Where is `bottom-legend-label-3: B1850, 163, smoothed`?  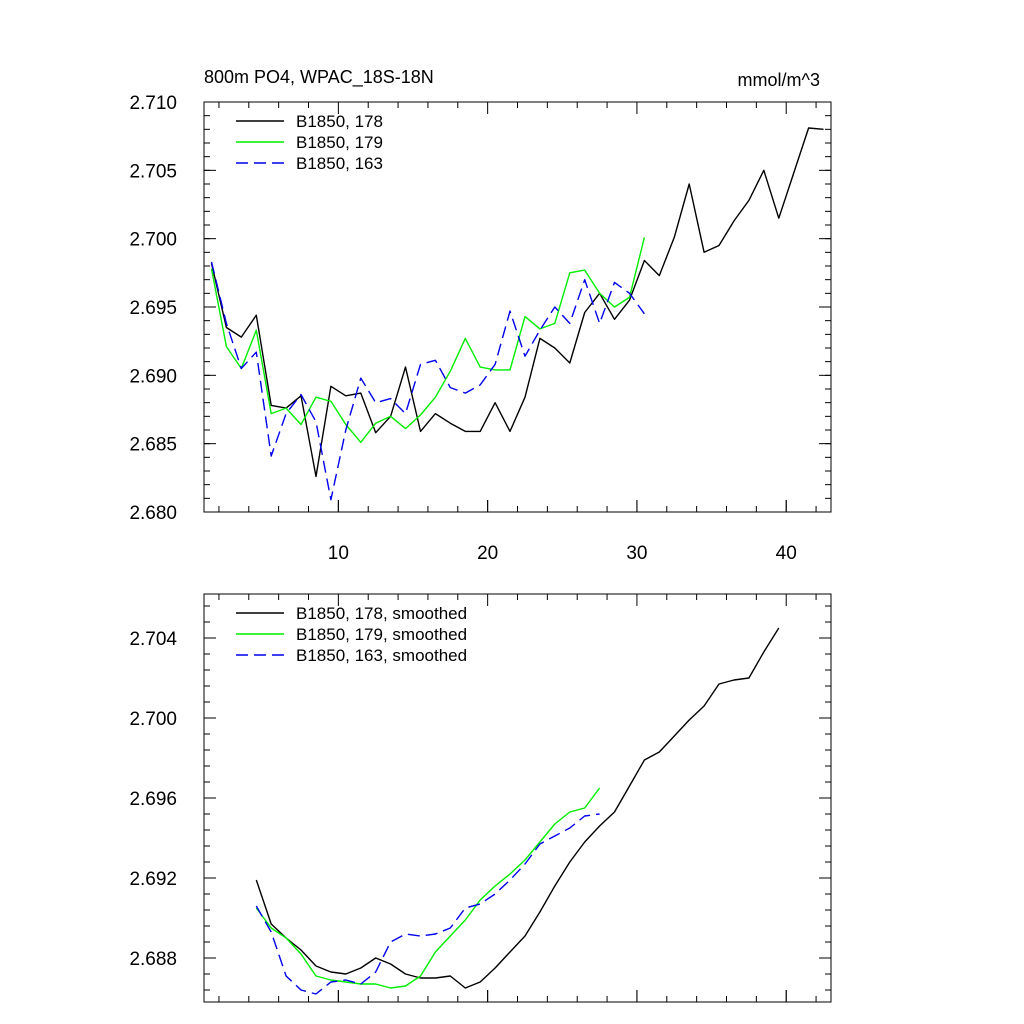 bottom-legend-label-3: B1850, 163, smoothed is located at coordinates (381, 655).